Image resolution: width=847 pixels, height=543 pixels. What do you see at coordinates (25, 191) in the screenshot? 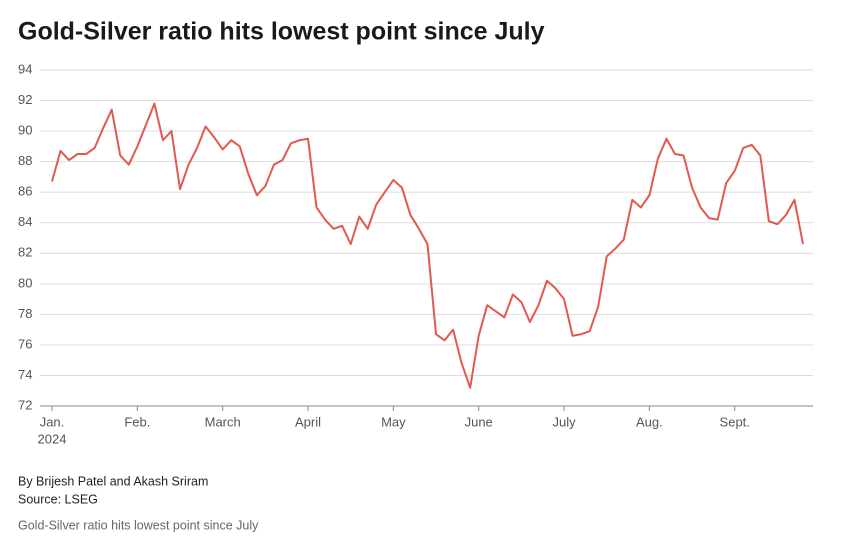
I see `y-tick-label: 86` at bounding box center [25, 191].